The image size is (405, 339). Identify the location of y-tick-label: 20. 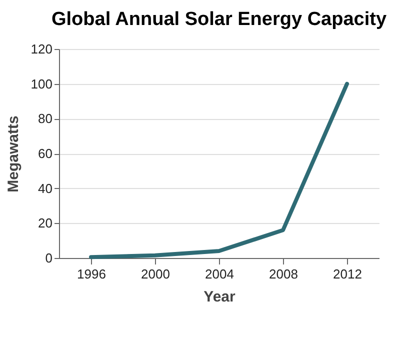
(45, 223).